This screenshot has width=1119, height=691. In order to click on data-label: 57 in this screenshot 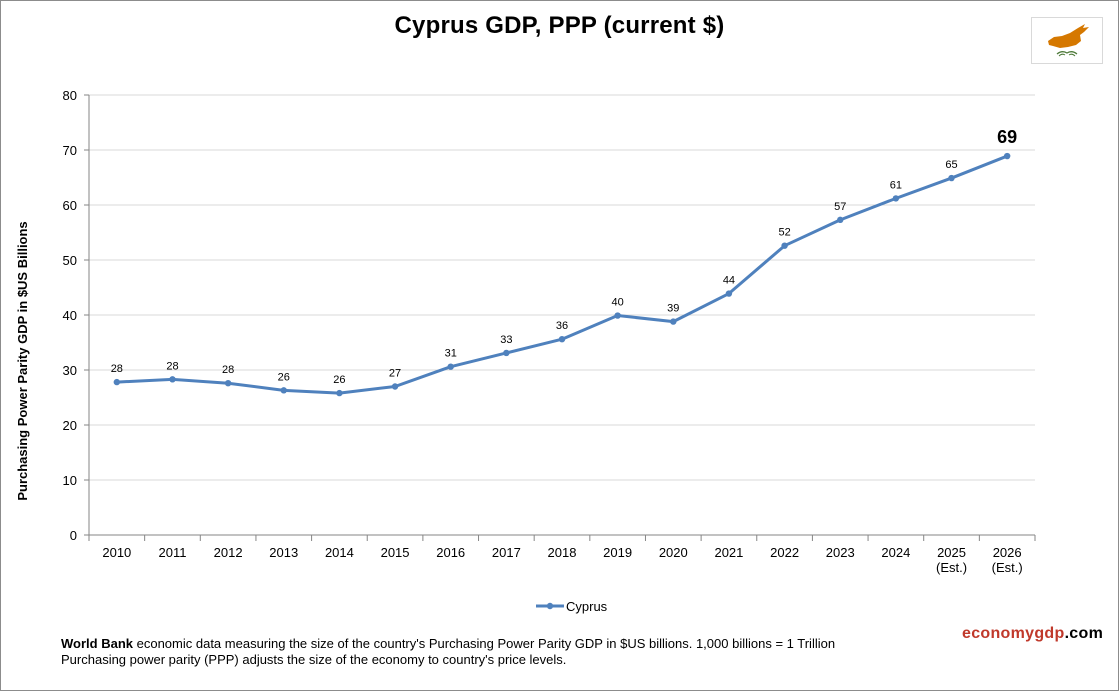, I will do `click(840, 207)`.